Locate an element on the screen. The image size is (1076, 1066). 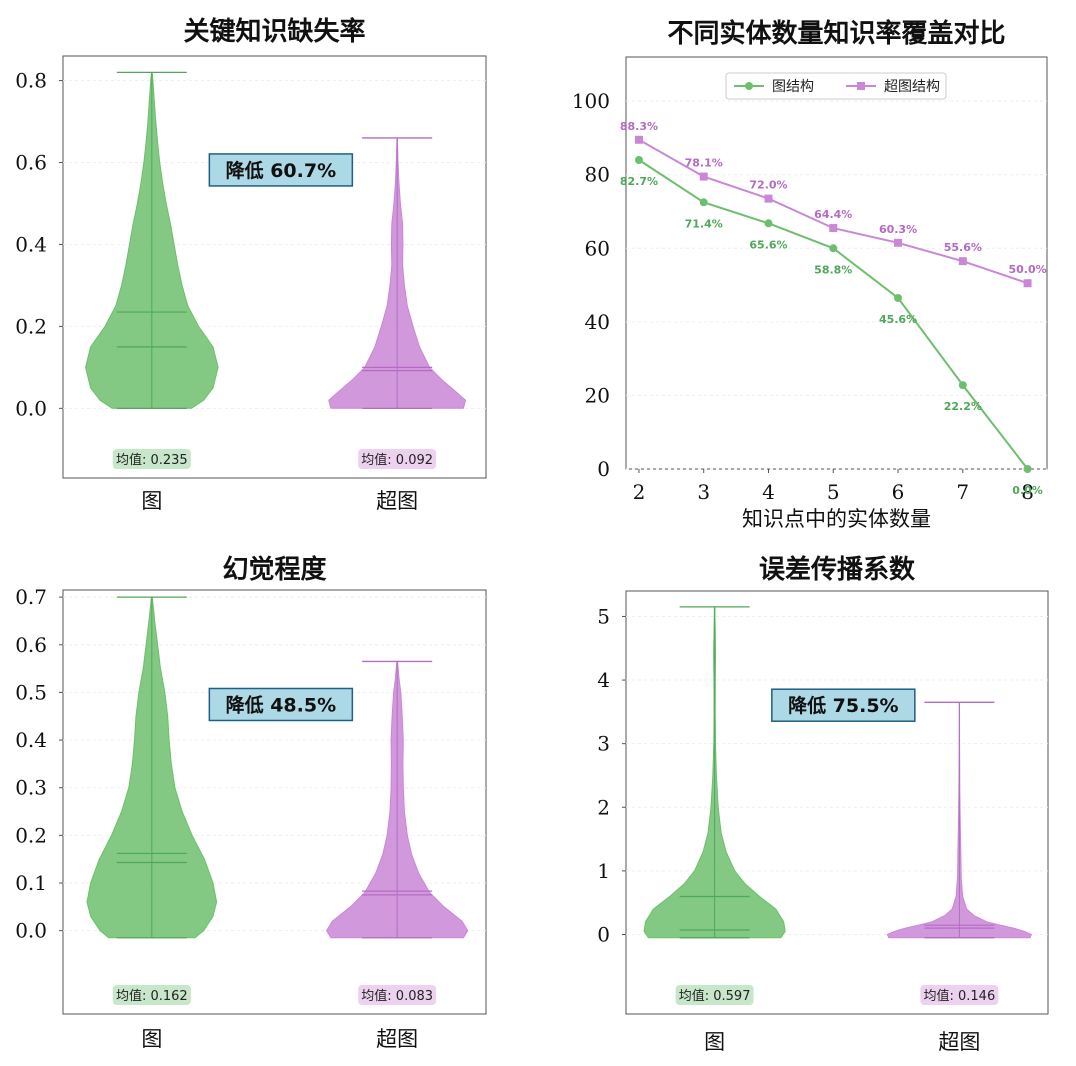
violin-hypergraph: 均值: 0.146 is located at coordinates (959, 853).